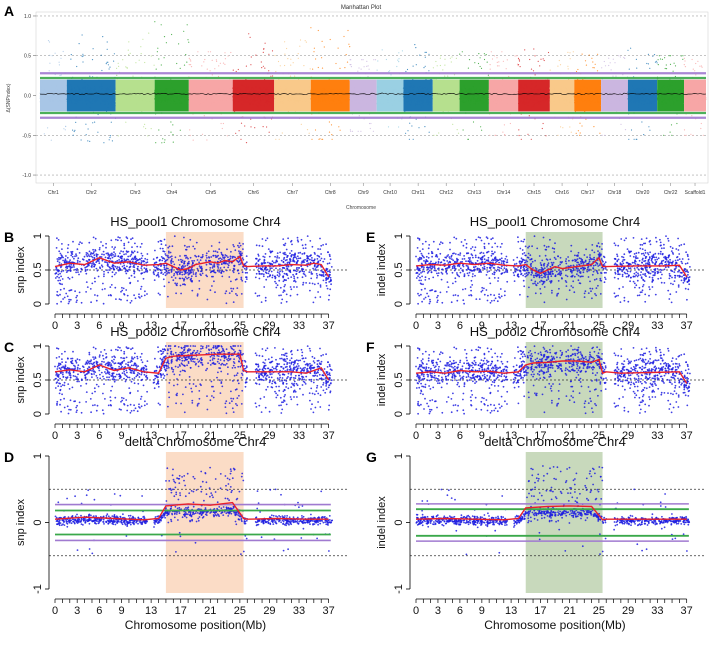  What do you see at coordinates (292, 193) in the screenshot?
I see `chromosome-label: Chr7` at bounding box center [292, 193].